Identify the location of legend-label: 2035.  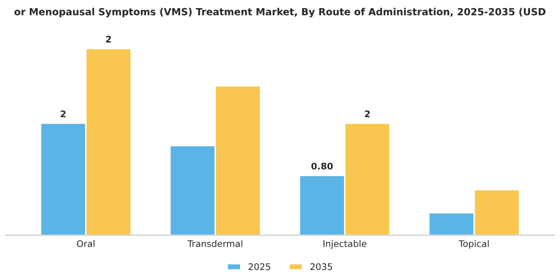
(321, 266).